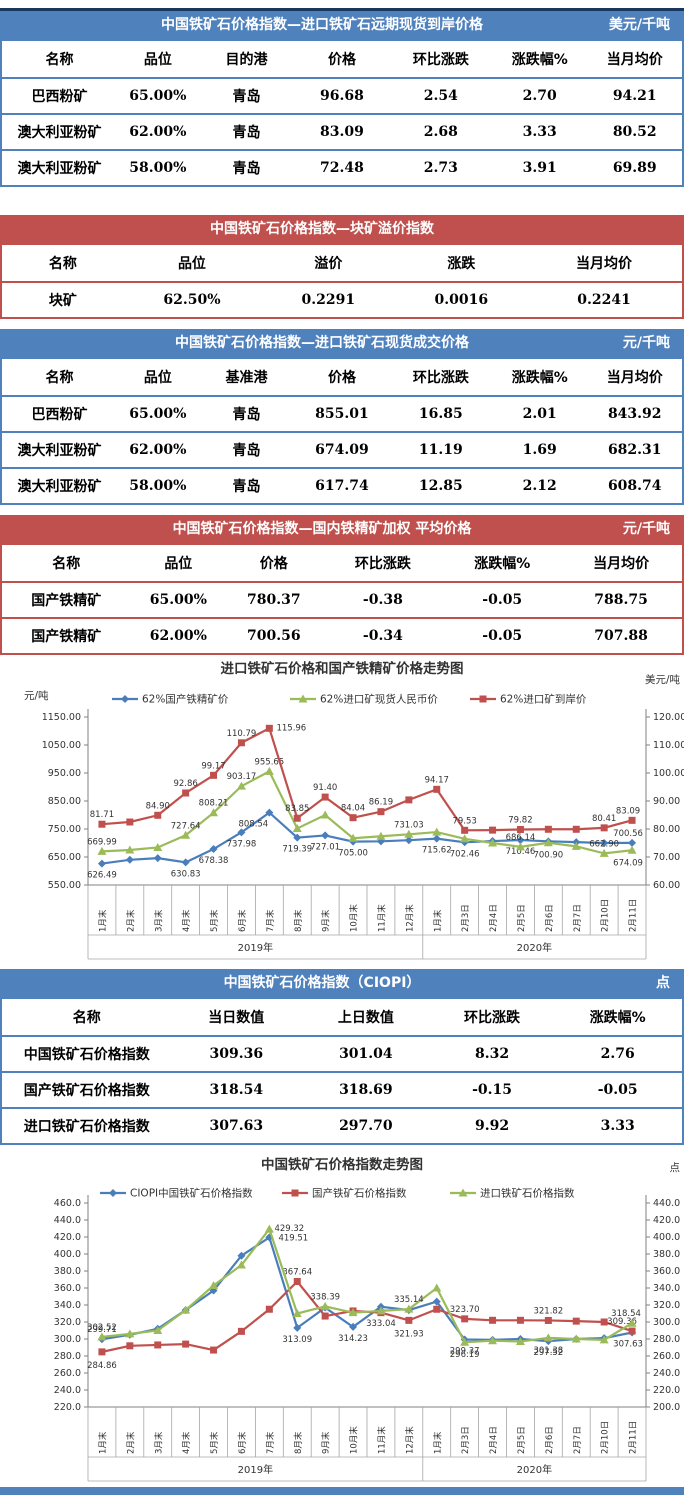 The image size is (684, 1495). Describe the element at coordinates (666, 1390) in the screenshot. I see `right-axis-tick-label: 220.0` at that location.